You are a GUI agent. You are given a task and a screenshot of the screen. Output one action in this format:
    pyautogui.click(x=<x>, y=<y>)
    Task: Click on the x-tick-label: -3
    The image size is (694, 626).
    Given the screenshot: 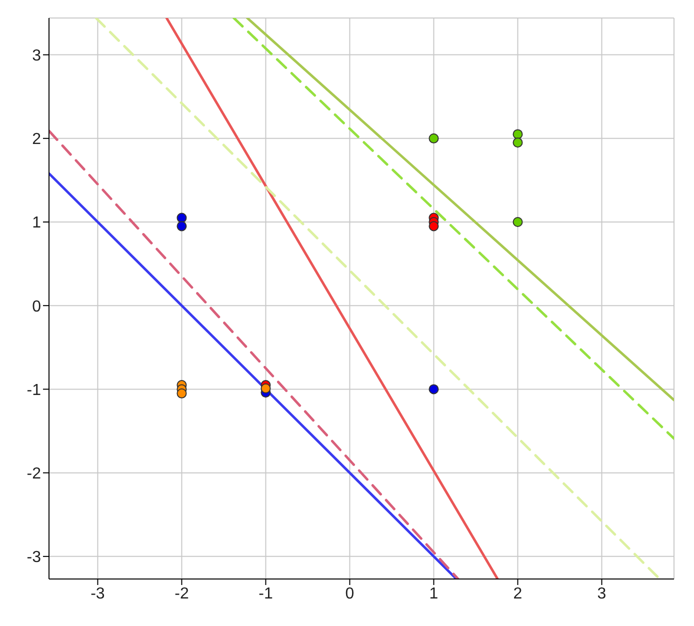 What is the action you would take?
    pyautogui.click(x=97, y=593)
    